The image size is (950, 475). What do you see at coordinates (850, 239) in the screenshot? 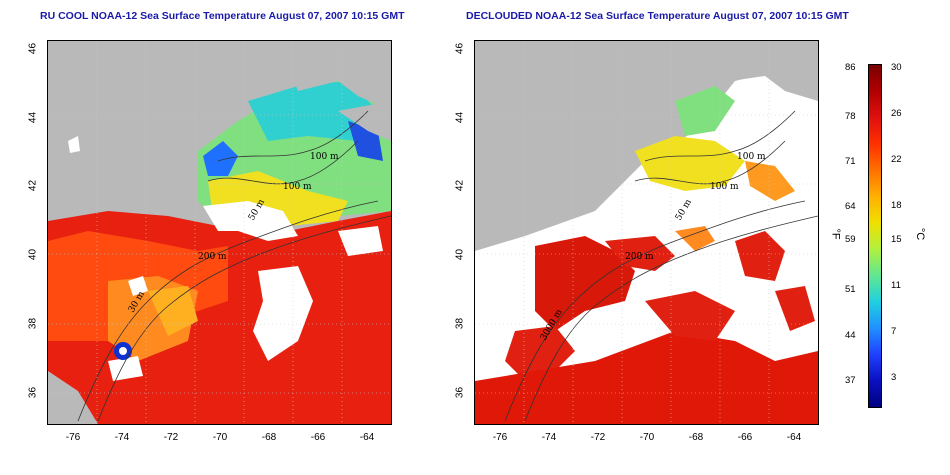
I see `fahrenheit-label: 59` at bounding box center [850, 239].